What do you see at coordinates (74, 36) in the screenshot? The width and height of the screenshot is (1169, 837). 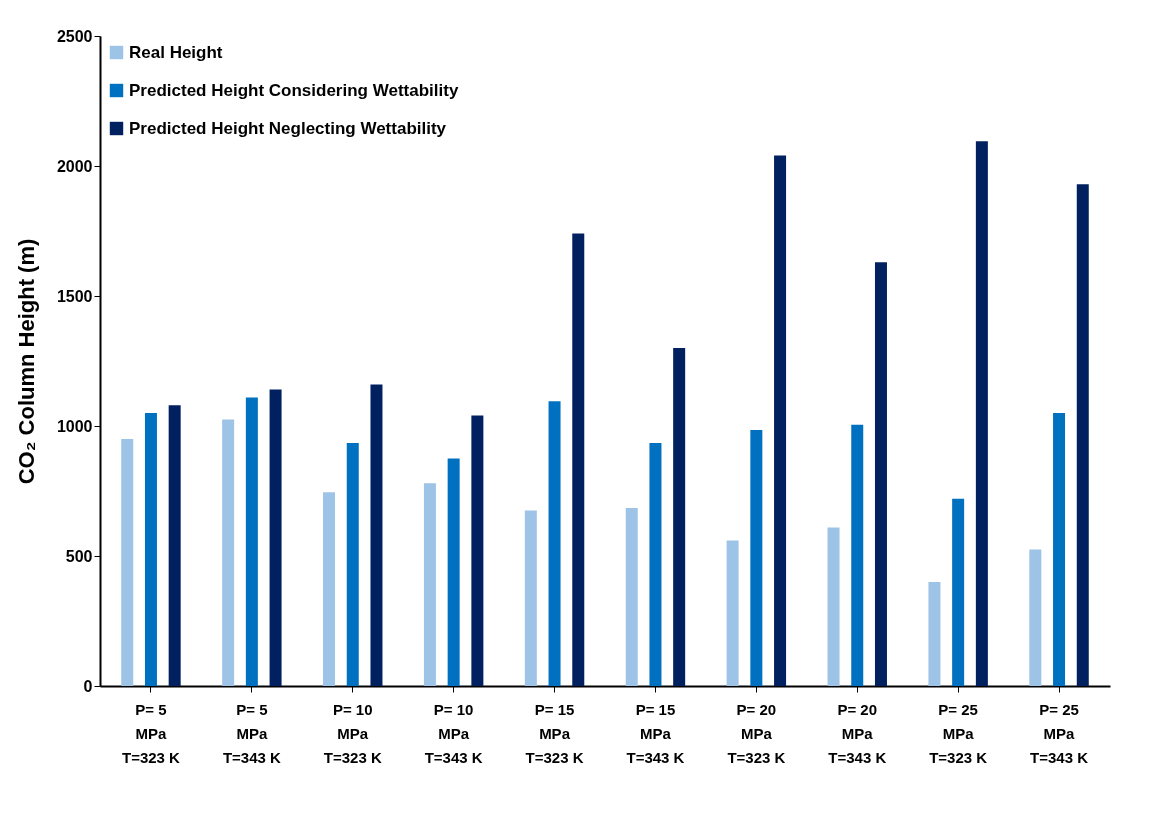 I see `y-tick-label: 2500` at bounding box center [74, 36].